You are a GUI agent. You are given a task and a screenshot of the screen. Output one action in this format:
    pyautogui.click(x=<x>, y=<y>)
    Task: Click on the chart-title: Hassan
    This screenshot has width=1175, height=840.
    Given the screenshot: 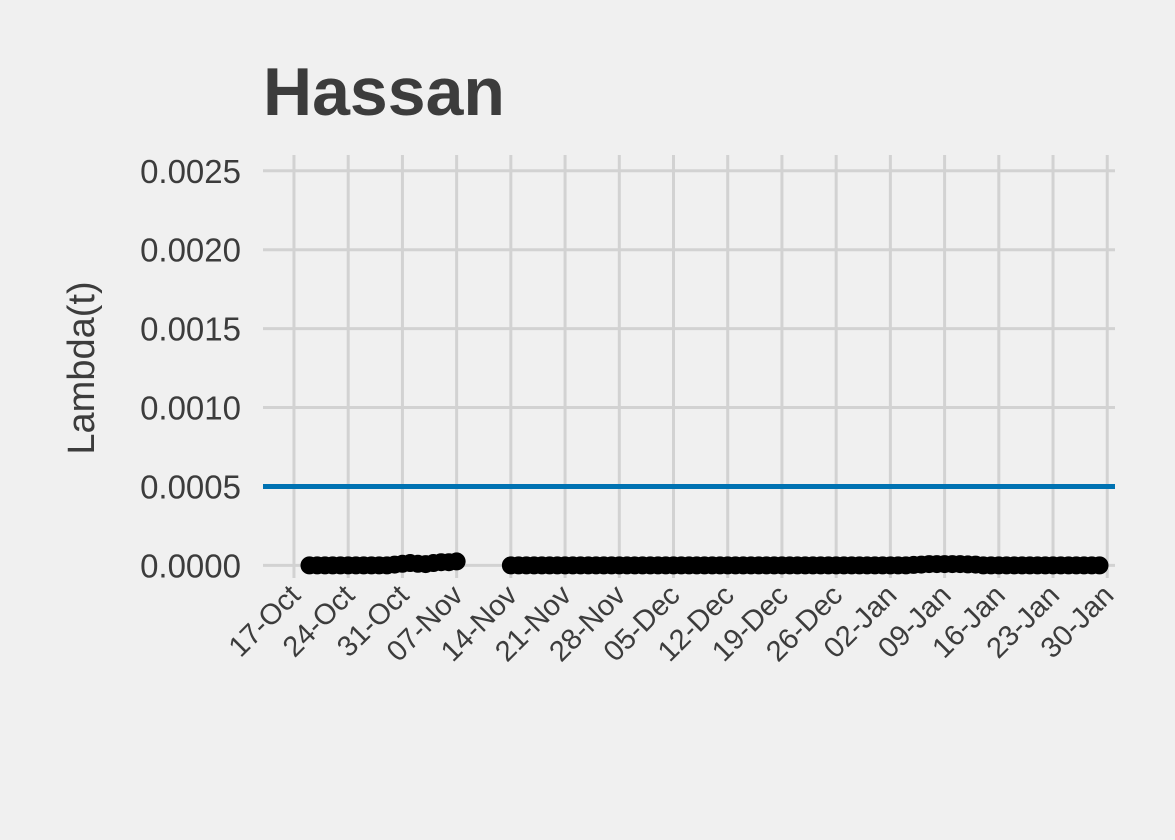 What is the action you would take?
    pyautogui.click(x=384, y=92)
    